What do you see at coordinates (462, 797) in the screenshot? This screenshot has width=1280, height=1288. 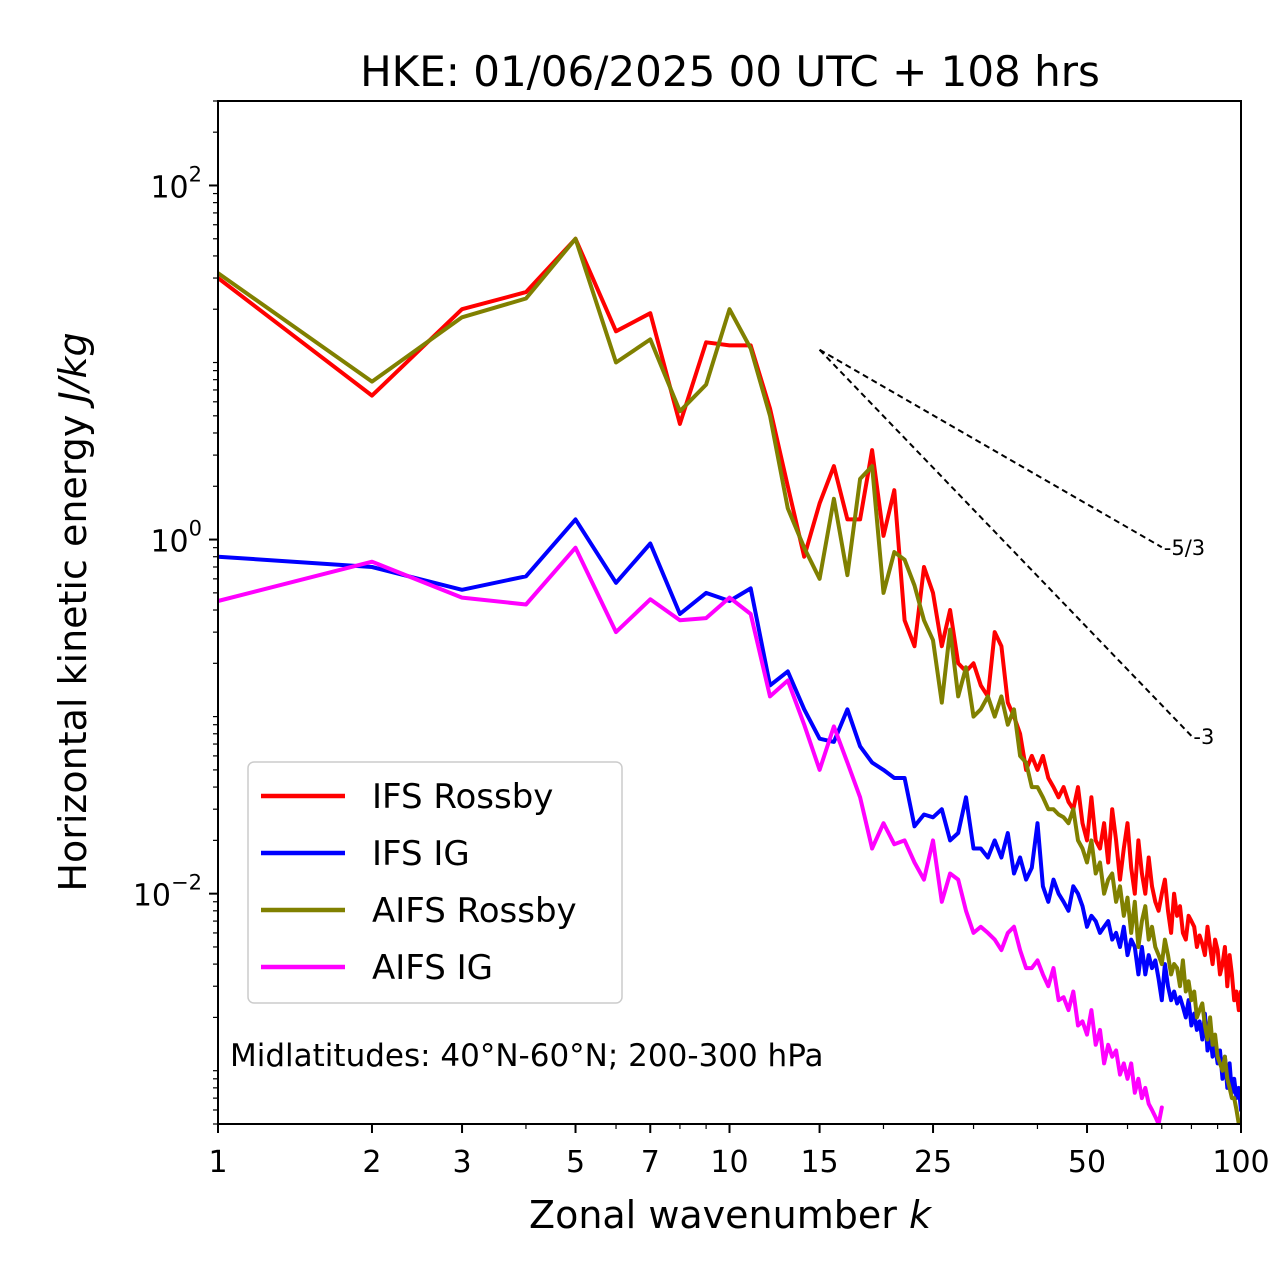 I see `legend-label-ifs-rossby: IFS Rossby` at bounding box center [462, 797].